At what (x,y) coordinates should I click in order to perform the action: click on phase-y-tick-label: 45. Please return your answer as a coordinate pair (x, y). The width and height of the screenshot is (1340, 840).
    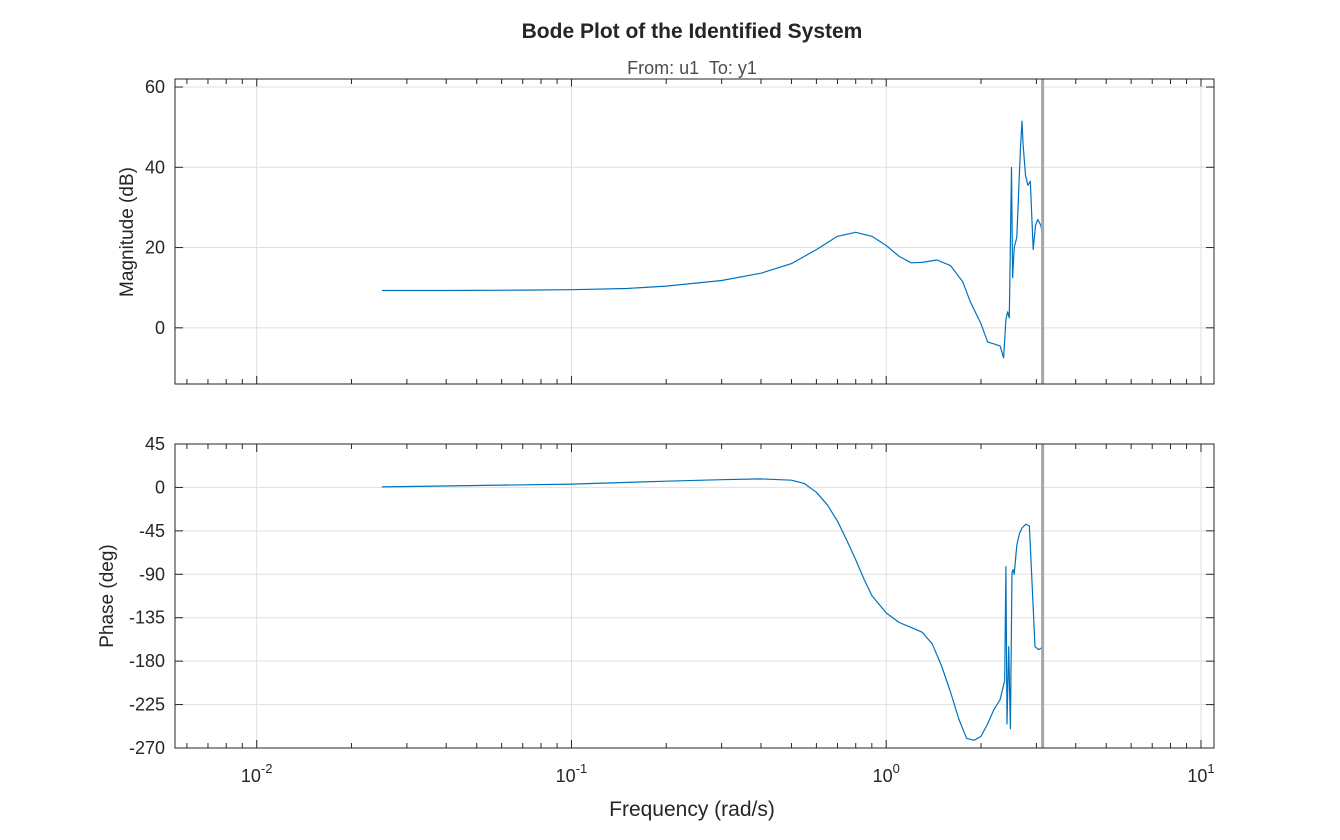
    Looking at the image, I should click on (155, 444).